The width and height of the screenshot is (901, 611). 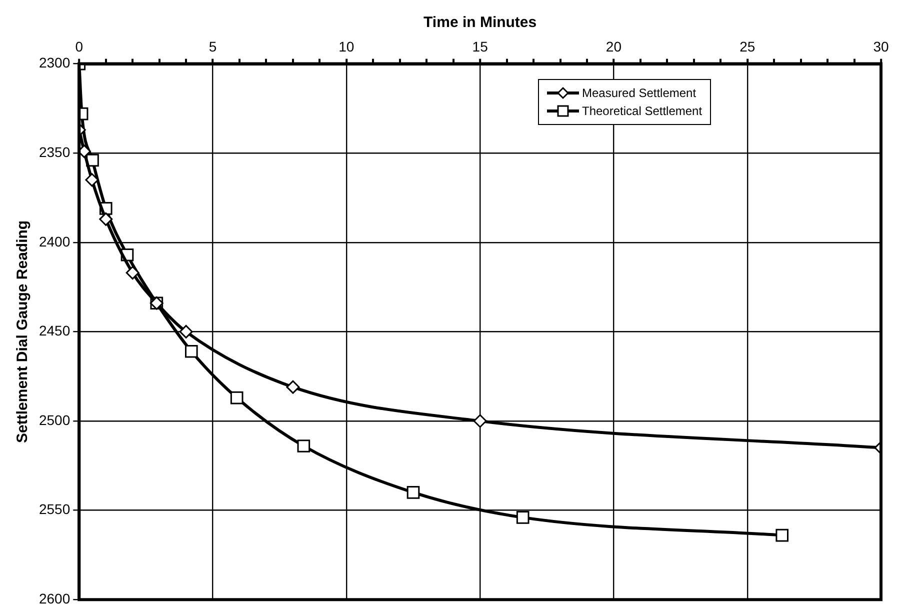 I want to click on y-tick-label: 2350, so click(x=54, y=152).